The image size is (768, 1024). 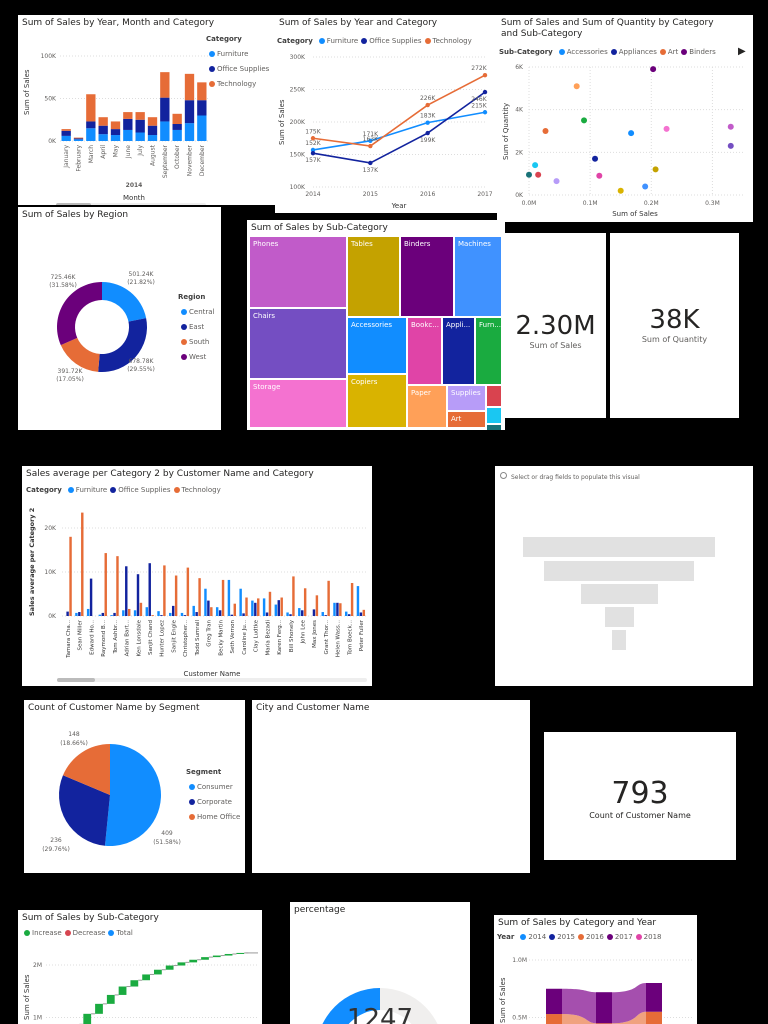 What do you see at coordinates (466, 419) in the screenshot?
I see `treemap-cell-art: Art` at bounding box center [466, 419].